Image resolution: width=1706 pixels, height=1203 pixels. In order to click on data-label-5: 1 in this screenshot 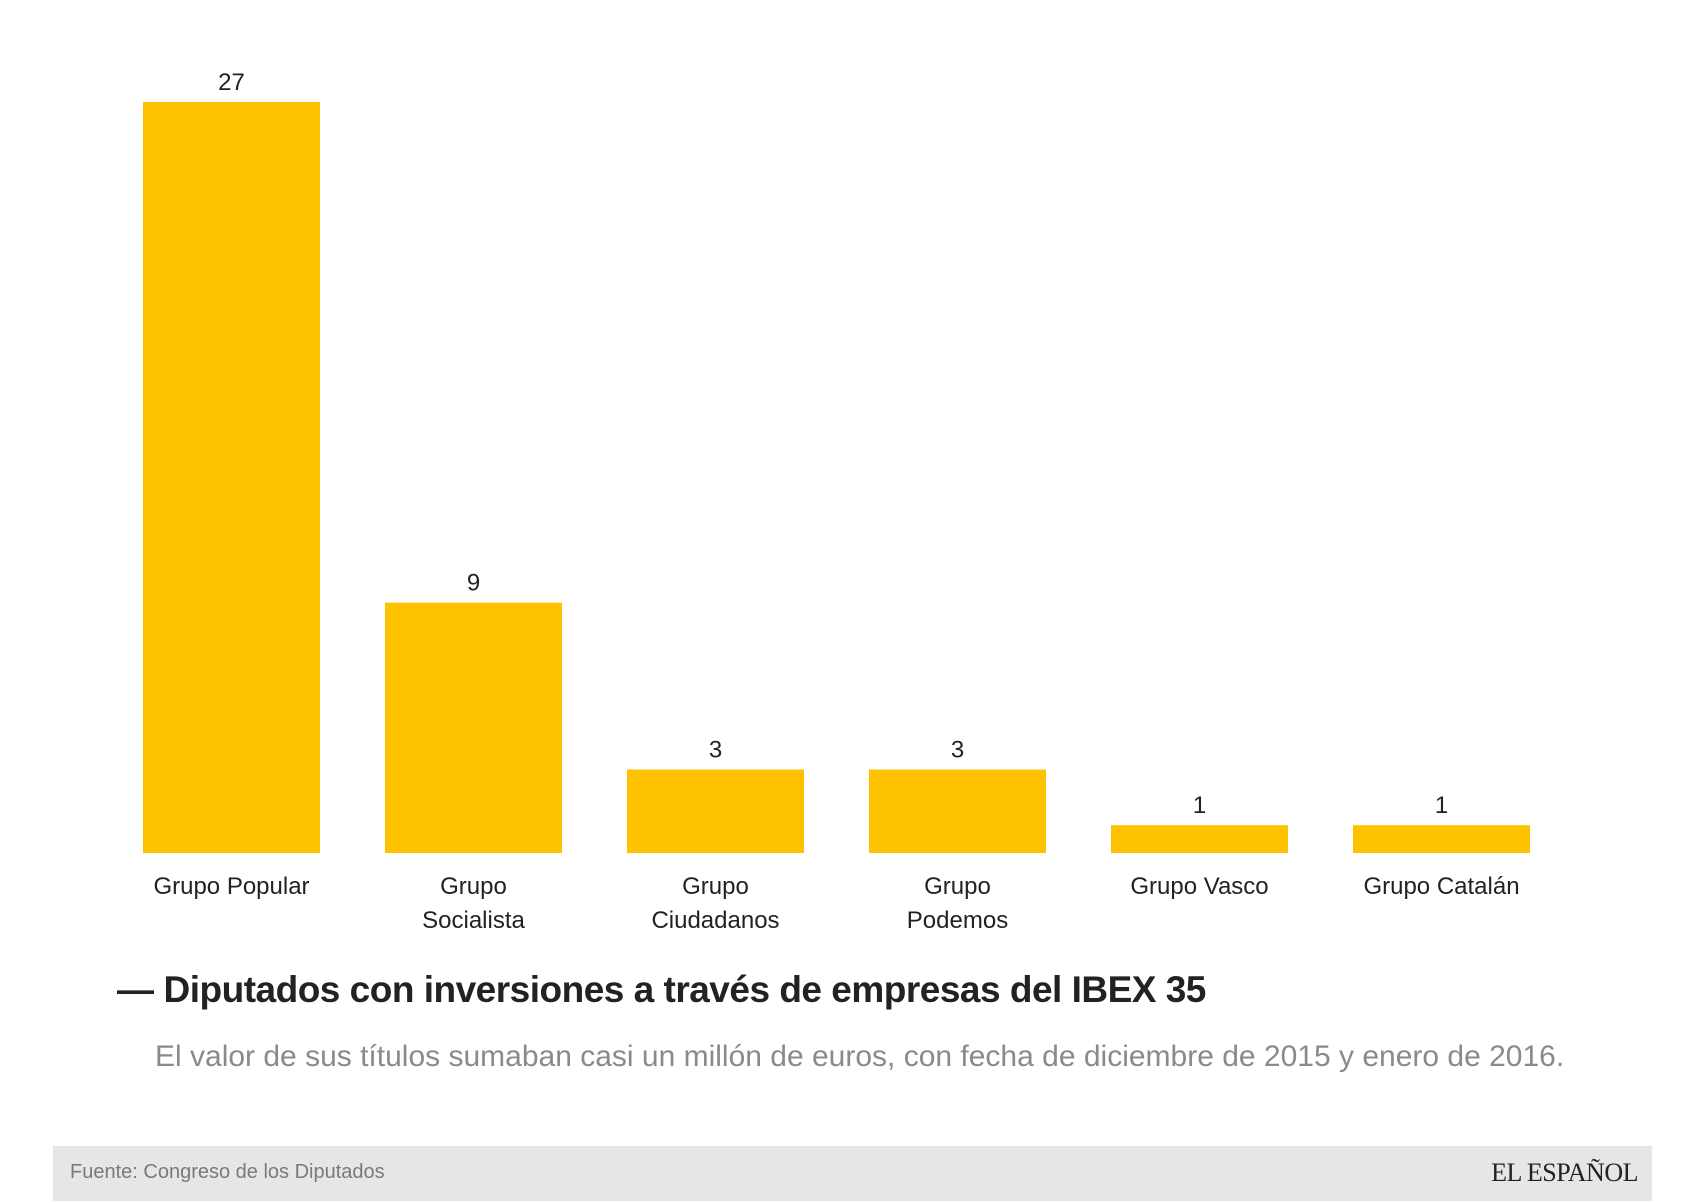, I will do `click(1441, 805)`.